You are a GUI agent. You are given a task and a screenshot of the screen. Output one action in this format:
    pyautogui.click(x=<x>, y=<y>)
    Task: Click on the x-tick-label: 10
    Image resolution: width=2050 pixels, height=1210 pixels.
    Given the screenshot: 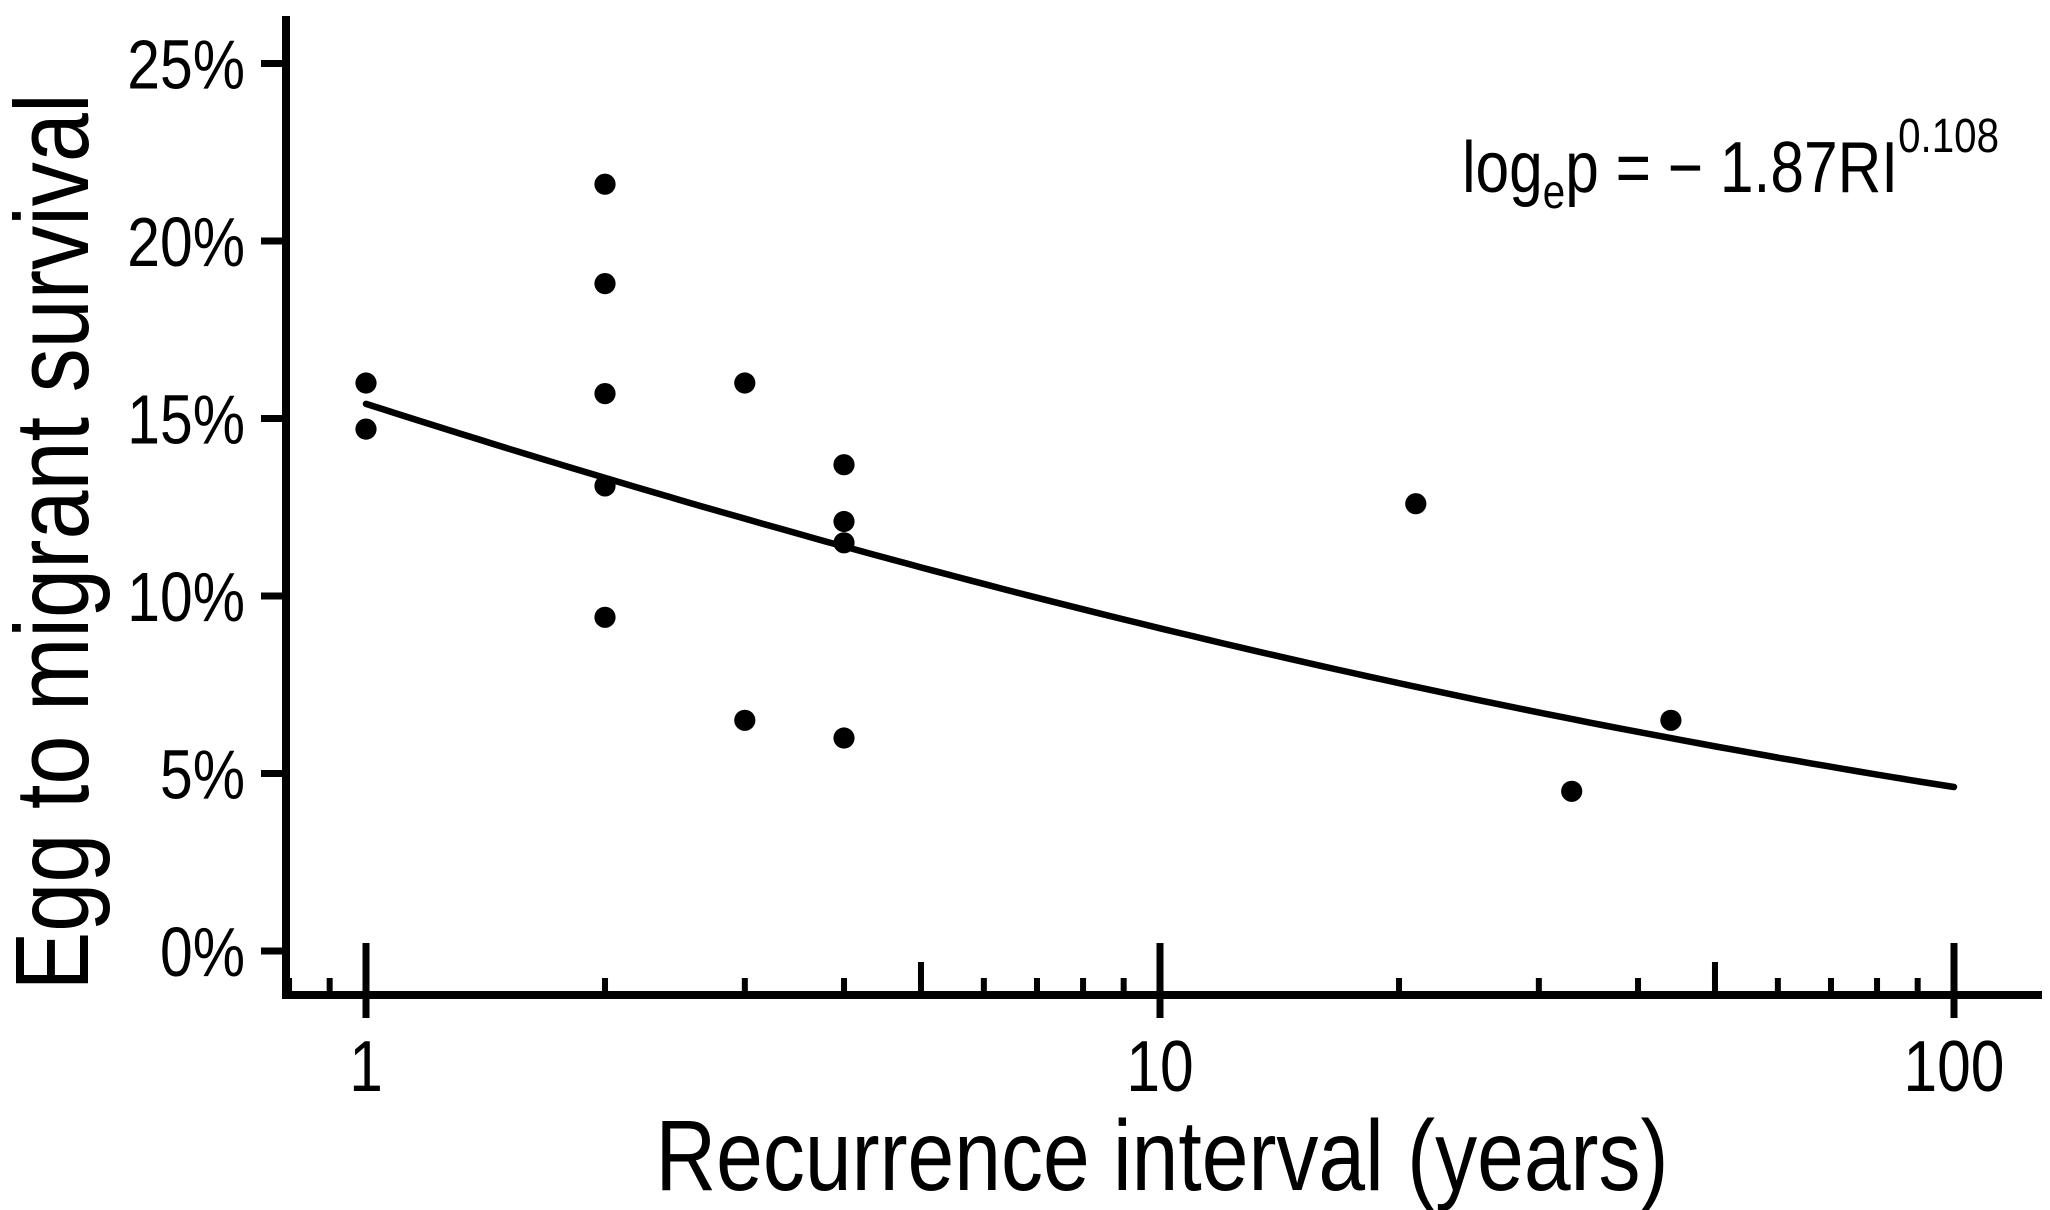 What is the action you would take?
    pyautogui.click(x=1159, y=1067)
    